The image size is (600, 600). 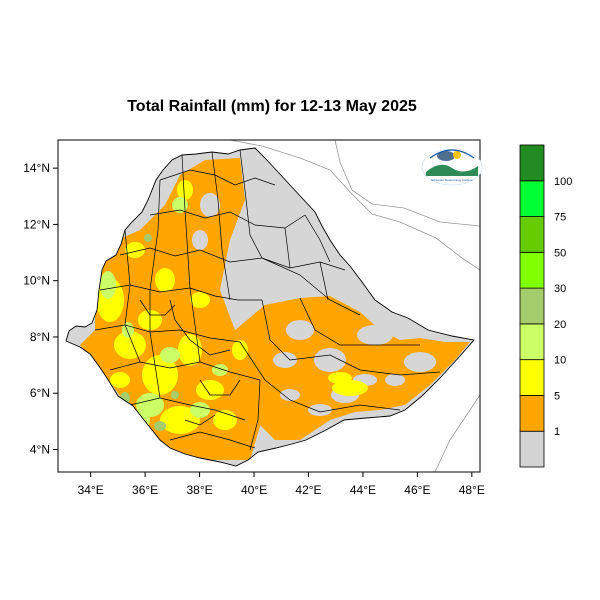 What do you see at coordinates (545, 306) in the screenshot?
I see `legend-colorbar: 1 5 10 20 30 50 75 100` at bounding box center [545, 306].